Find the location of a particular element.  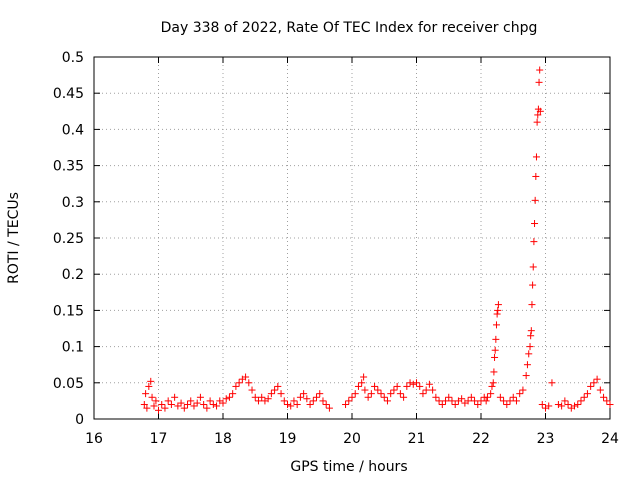

x-tick-label: 18 is located at coordinates (223, 439).